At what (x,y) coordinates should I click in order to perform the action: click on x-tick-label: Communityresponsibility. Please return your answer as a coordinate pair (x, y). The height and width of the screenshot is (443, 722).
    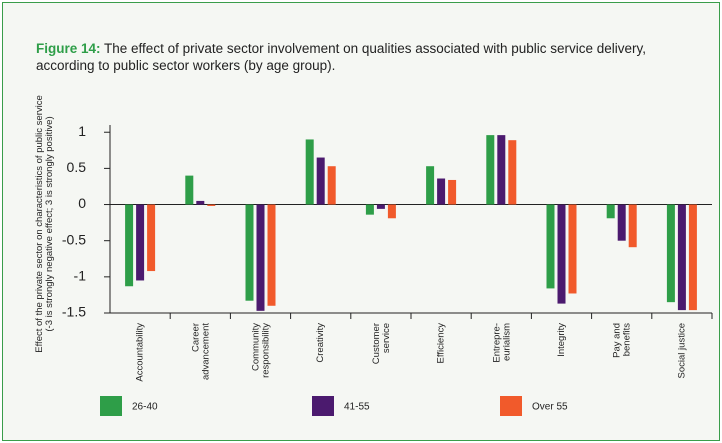
    Looking at the image, I should click on (260, 350).